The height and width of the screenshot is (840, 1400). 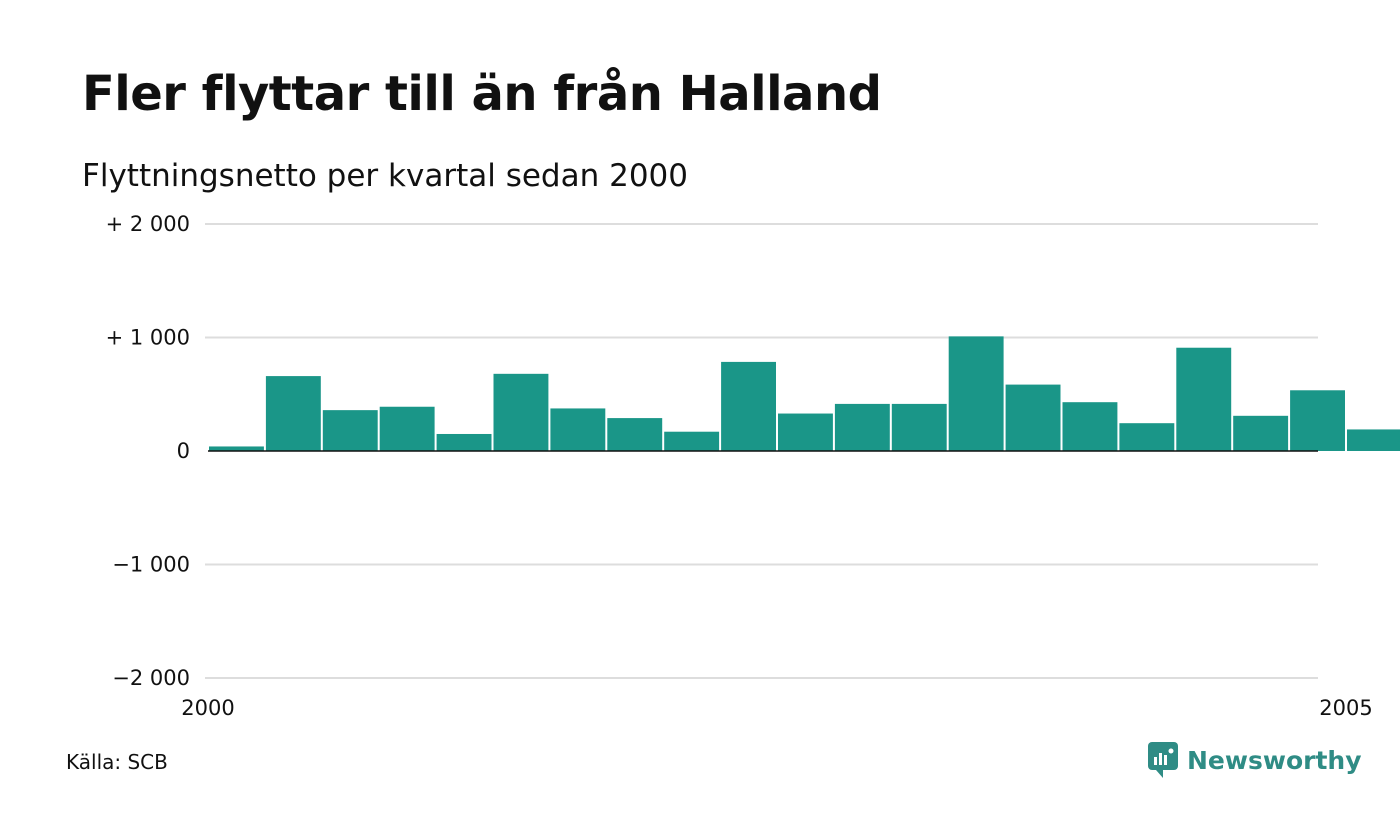 What do you see at coordinates (1274, 760) in the screenshot?
I see `brand-name: Newsworthy` at bounding box center [1274, 760].